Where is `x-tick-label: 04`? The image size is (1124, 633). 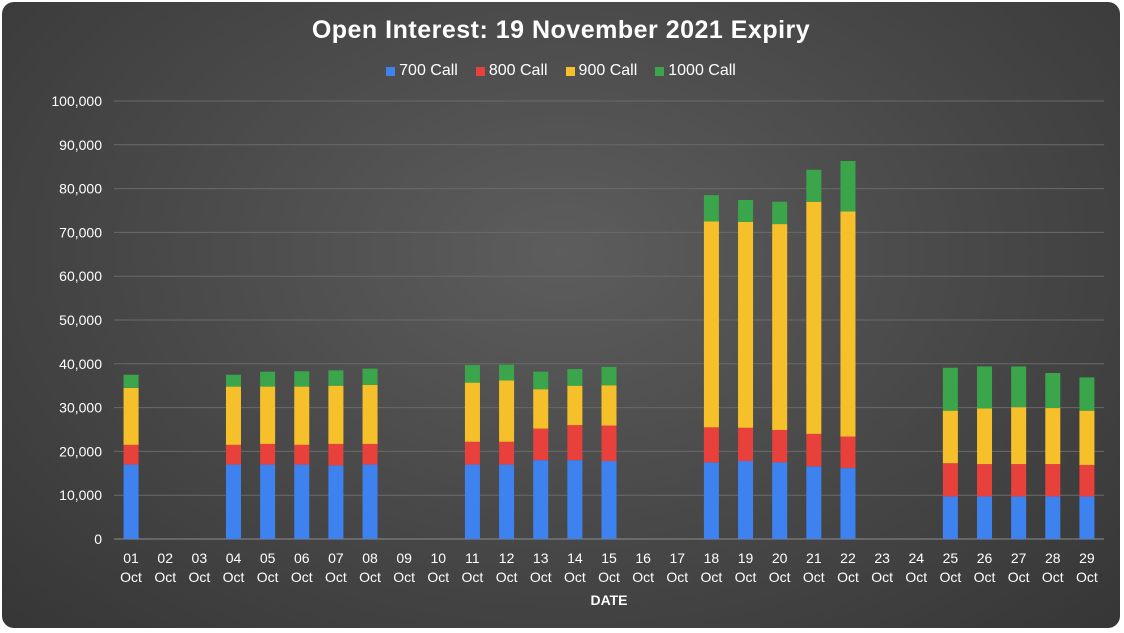
x-tick-label: 04 is located at coordinates (234, 558).